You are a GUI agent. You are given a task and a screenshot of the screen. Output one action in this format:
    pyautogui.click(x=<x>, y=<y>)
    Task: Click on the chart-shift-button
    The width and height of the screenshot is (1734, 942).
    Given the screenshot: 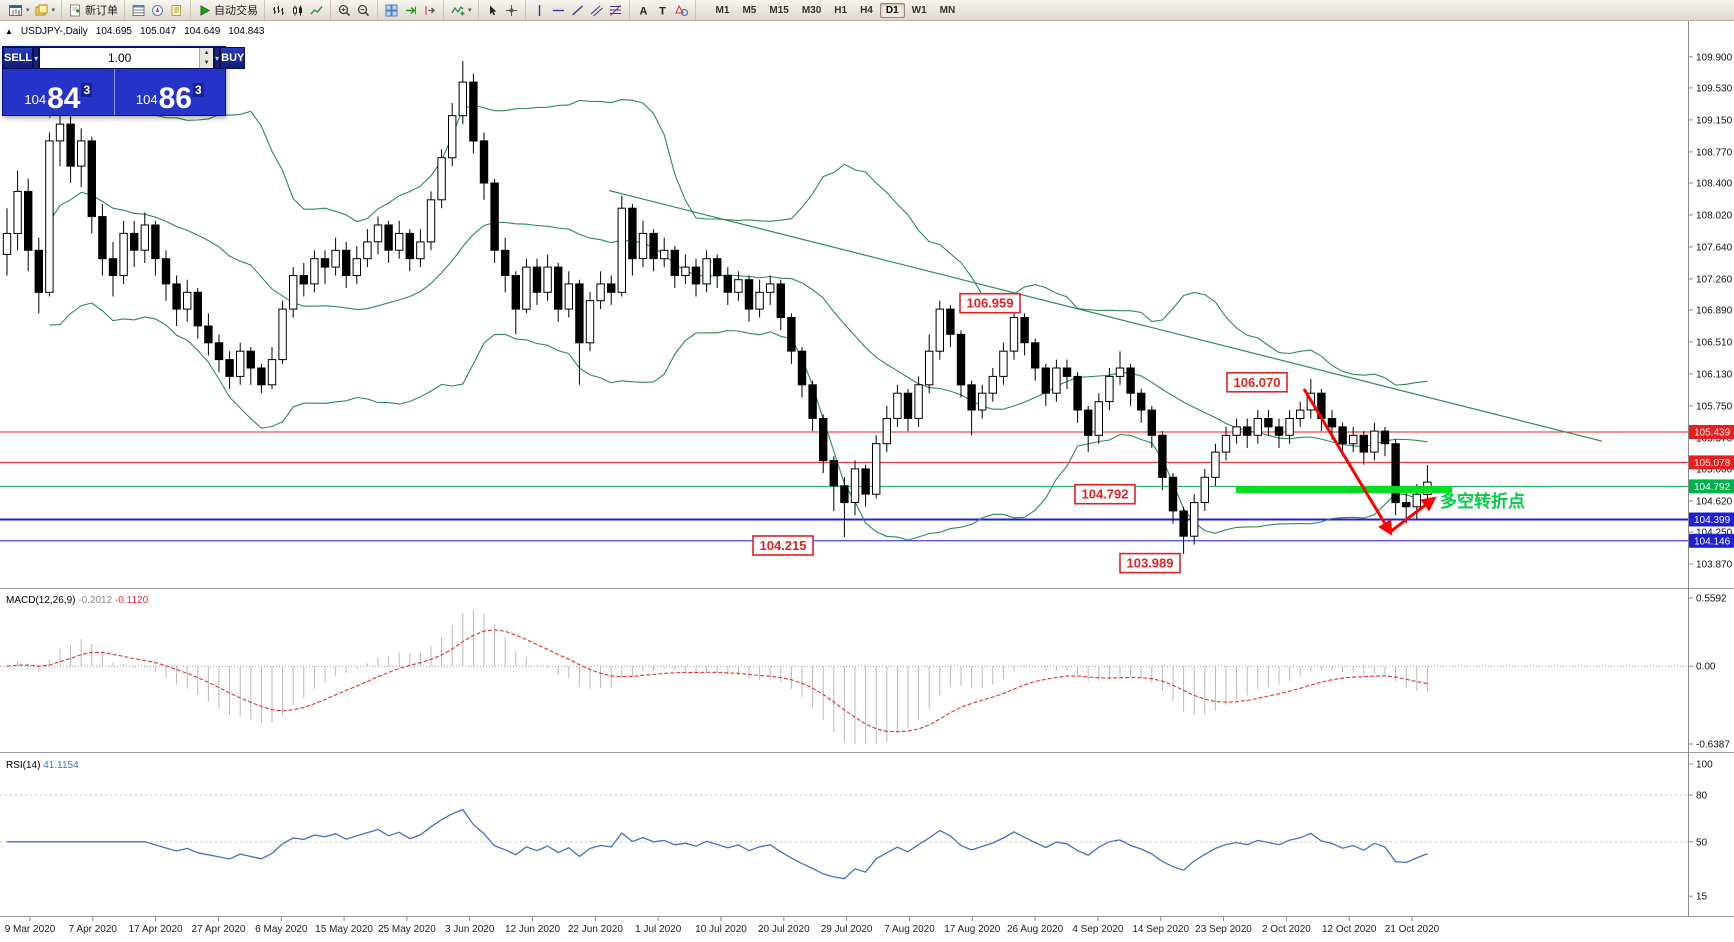 What is the action you would take?
    pyautogui.click(x=429, y=10)
    